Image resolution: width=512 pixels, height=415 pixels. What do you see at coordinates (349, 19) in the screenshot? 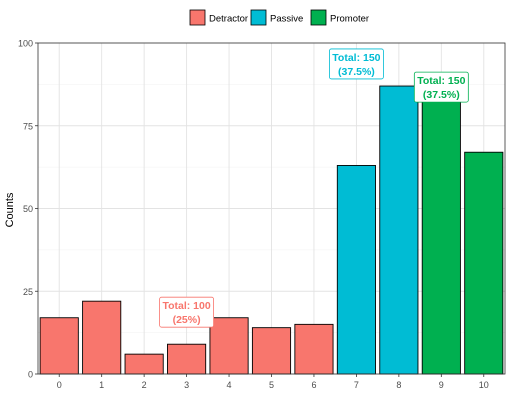
I see `legend-label-promoter: Promoter` at bounding box center [349, 19].